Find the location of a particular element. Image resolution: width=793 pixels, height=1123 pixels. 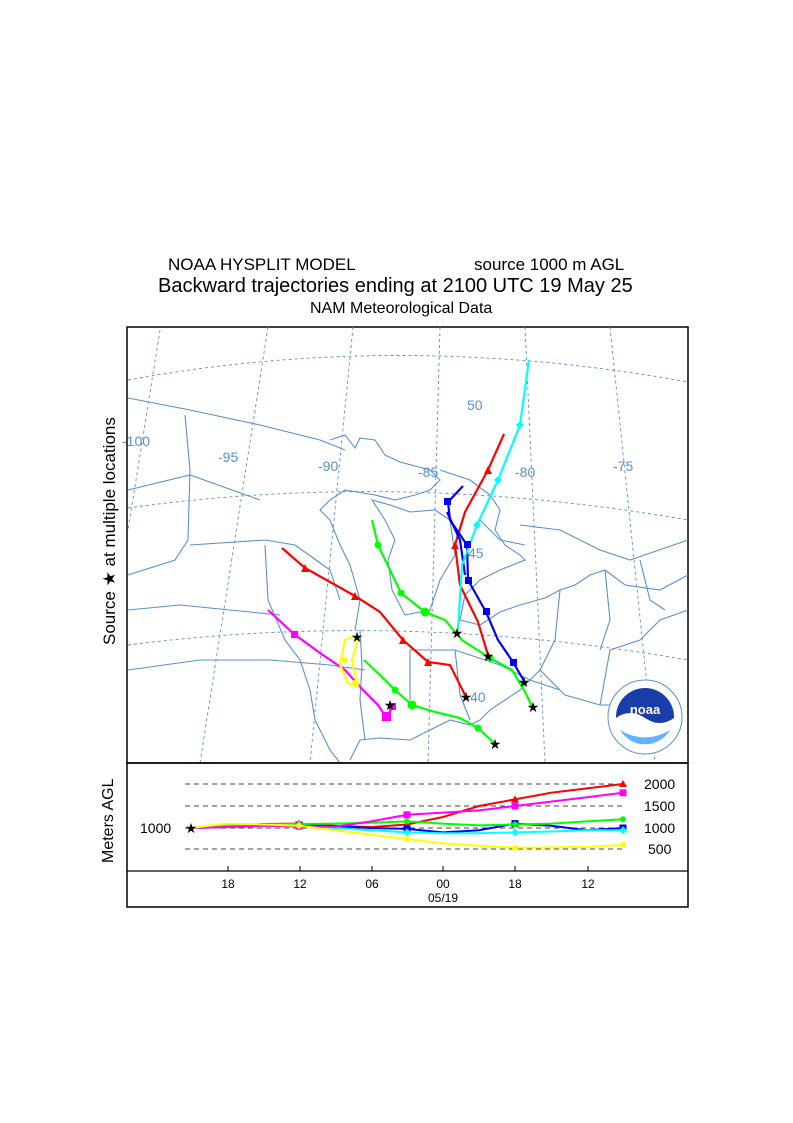

height-label-500: 500 is located at coordinates (660, 849).